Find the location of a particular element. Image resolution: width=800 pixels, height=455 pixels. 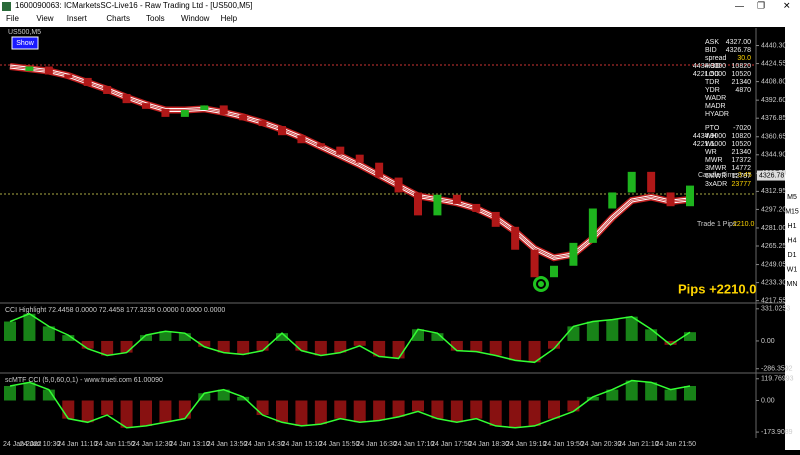

info-value: 23777 is located at coordinates (742, 184).